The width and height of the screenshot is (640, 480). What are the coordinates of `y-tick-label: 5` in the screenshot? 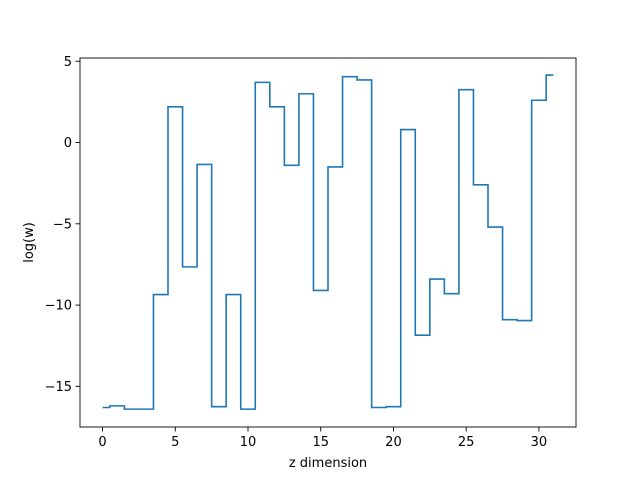 It's located at (68, 62).